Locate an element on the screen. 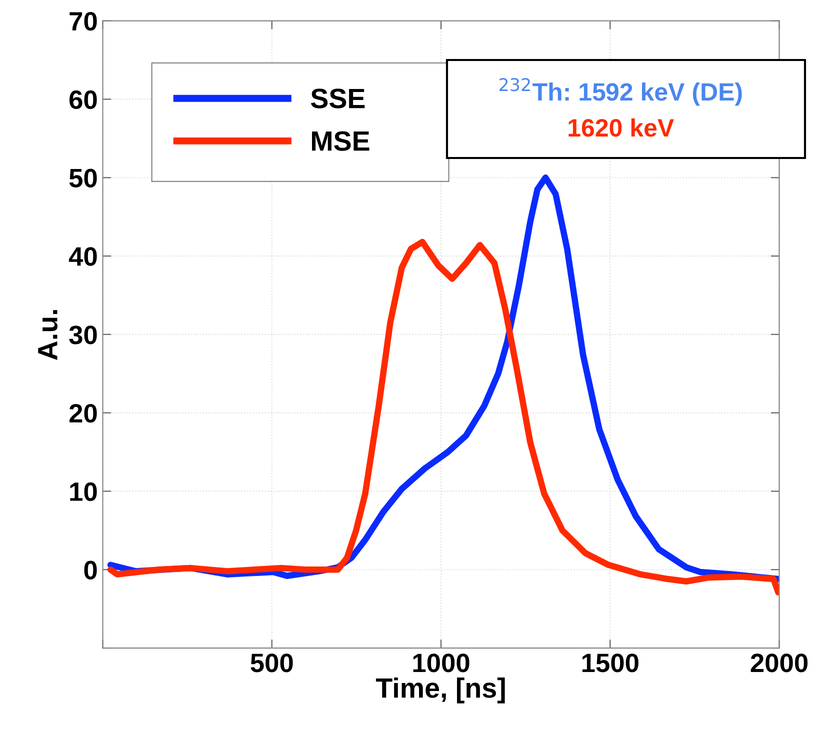  annotation: $^{232}$Th: 1592 keV (DE) is located at coordinates (621, 92).